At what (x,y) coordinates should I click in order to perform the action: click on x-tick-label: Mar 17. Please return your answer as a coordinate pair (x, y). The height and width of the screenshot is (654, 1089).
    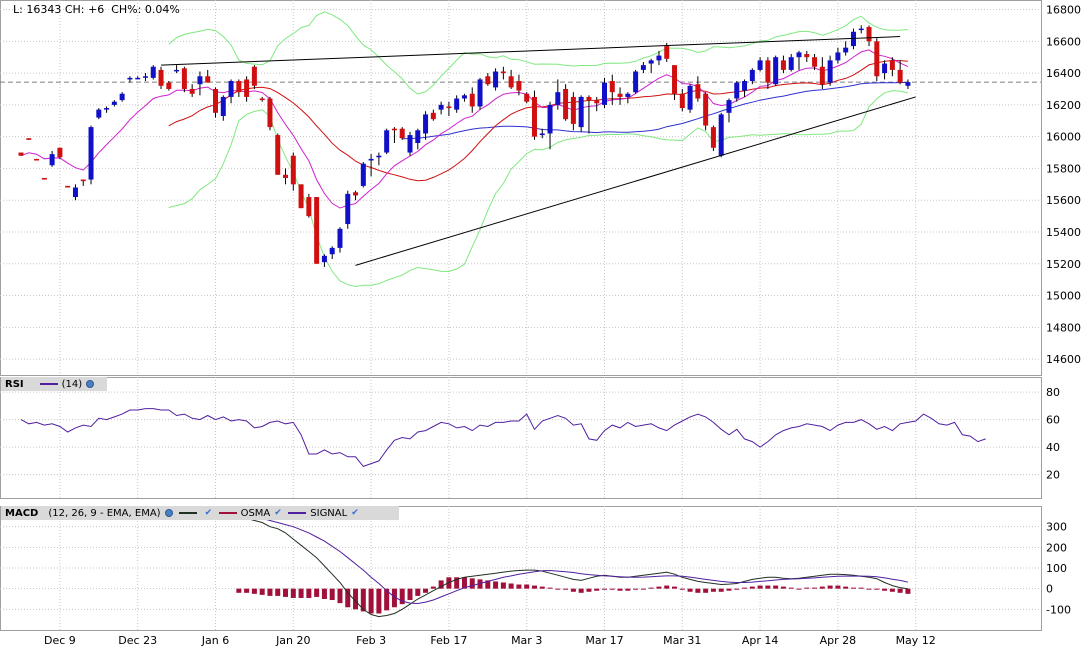
    Looking at the image, I should click on (604, 640).